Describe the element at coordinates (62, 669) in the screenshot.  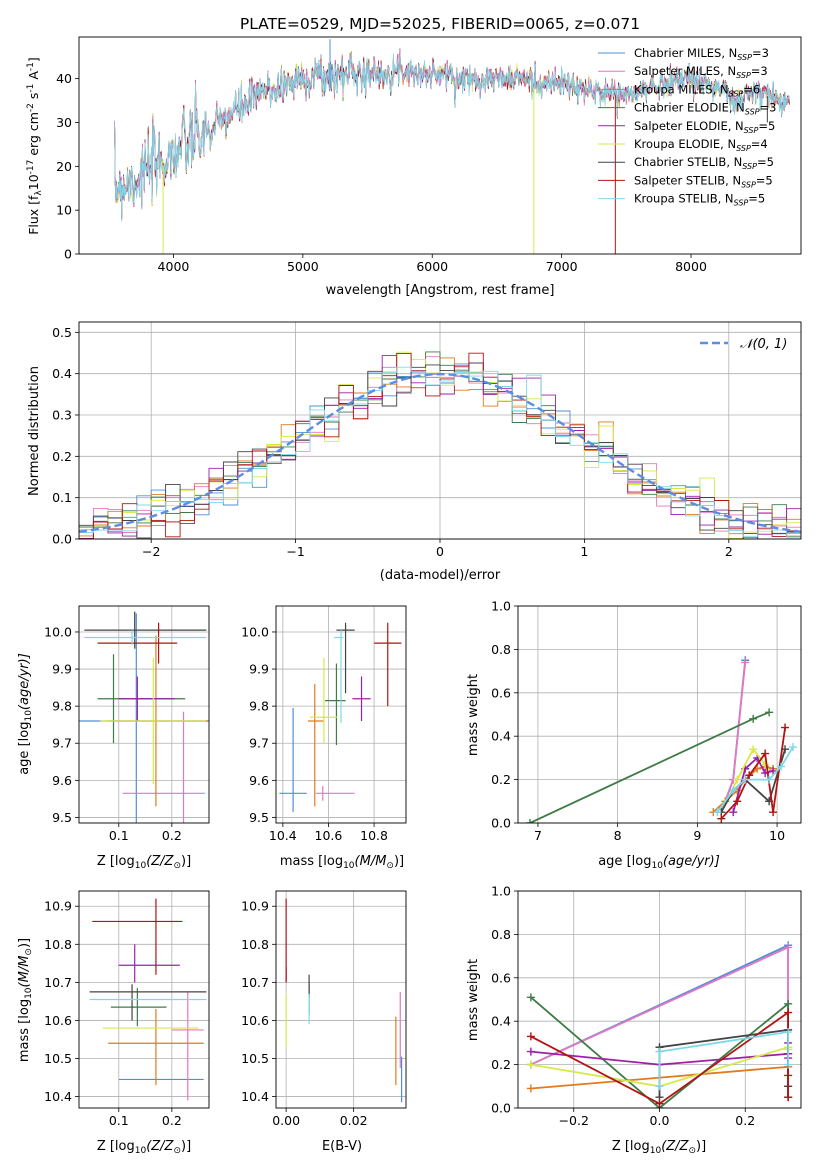
I see `y-tick-label: 9.9` at that location.